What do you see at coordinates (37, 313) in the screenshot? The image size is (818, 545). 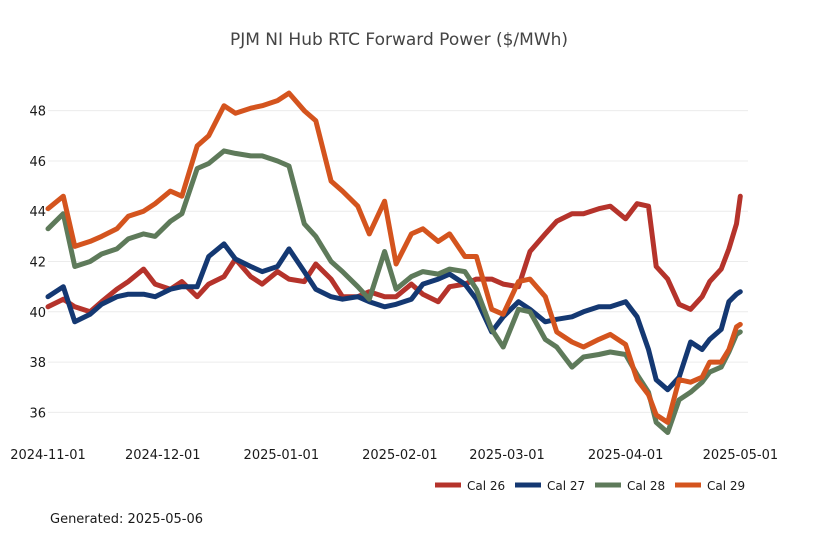 I see `y-tick-label: 40` at bounding box center [37, 313].